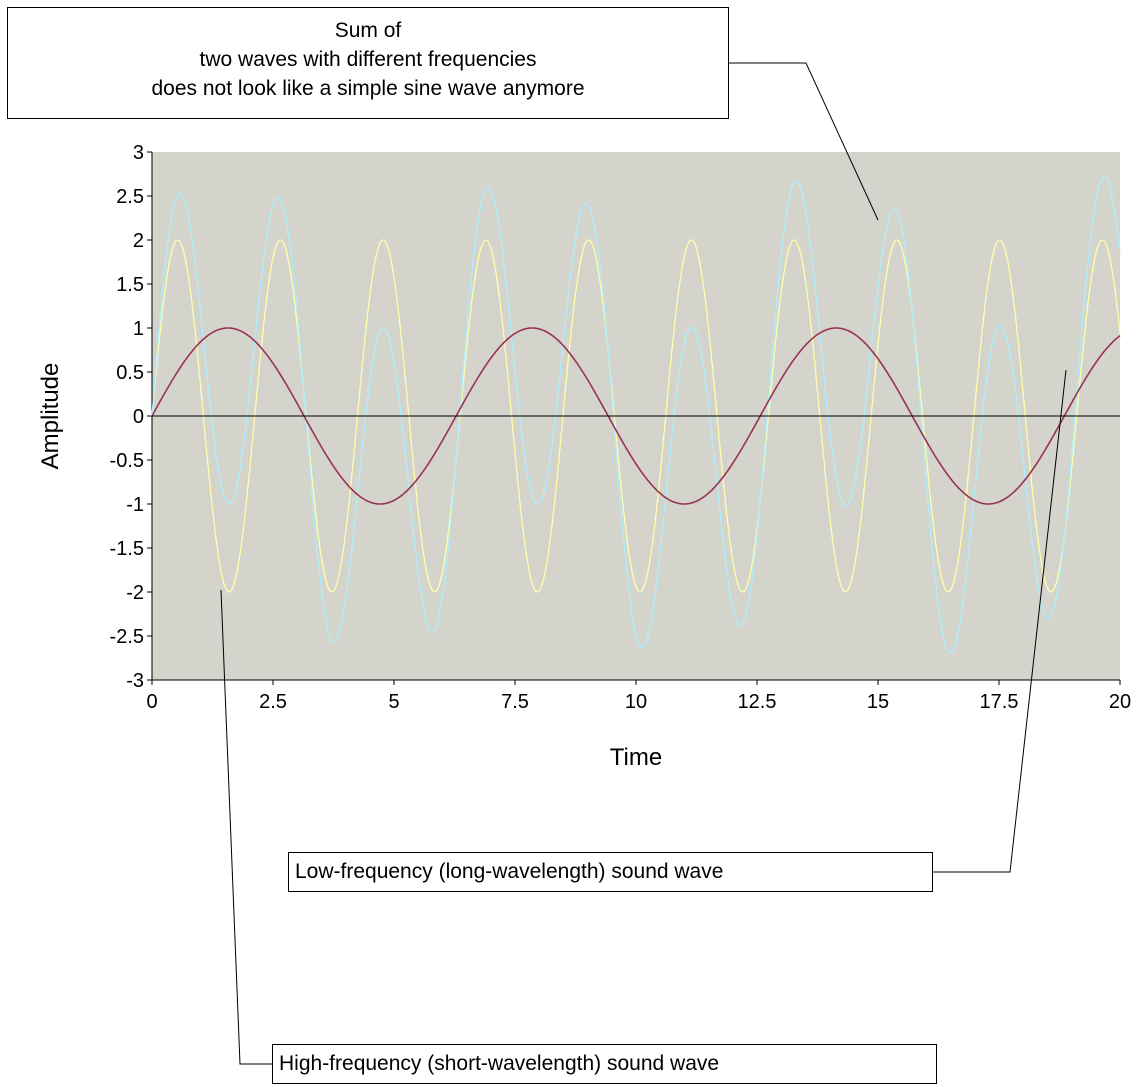 Image resolution: width=1140 pixels, height=1087 pixels. I want to click on x-tick-label: 15, so click(878, 702).